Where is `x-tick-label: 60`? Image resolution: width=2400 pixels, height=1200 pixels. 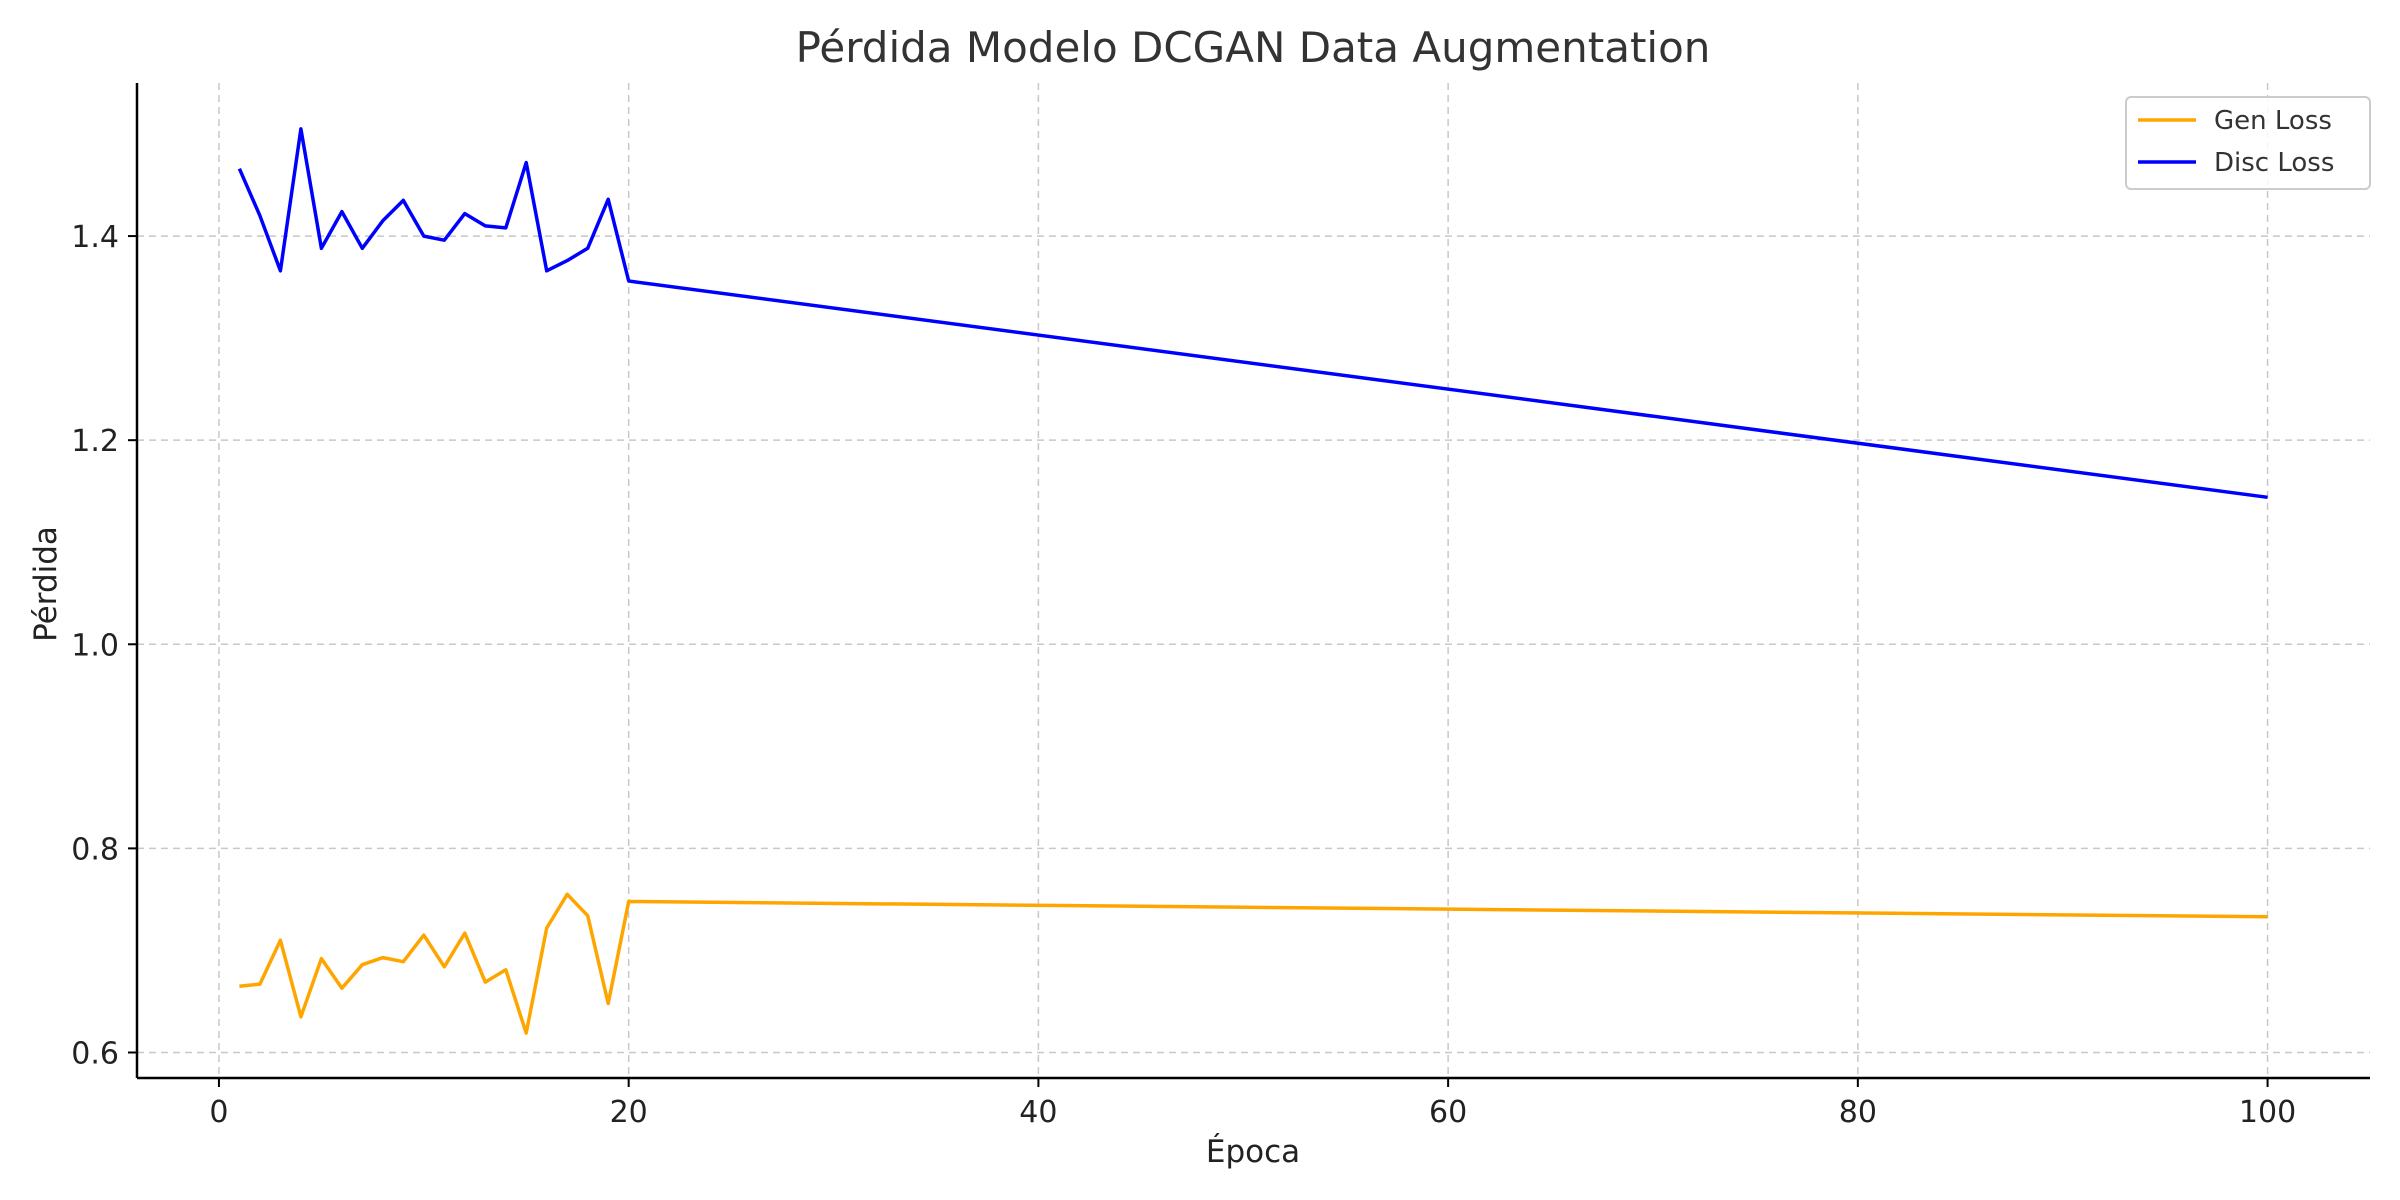
x-tick-label: 60 is located at coordinates (1448, 1112).